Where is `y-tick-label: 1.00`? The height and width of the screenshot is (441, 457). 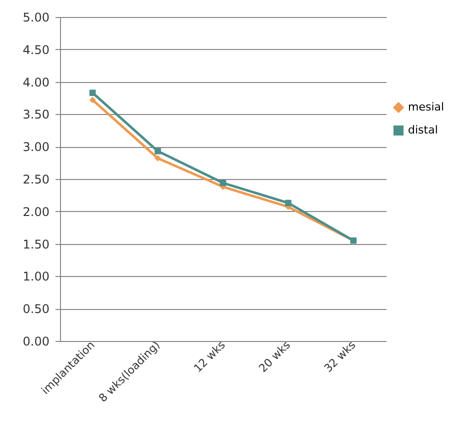 y-tick-label: 1.00 is located at coordinates (36, 277).